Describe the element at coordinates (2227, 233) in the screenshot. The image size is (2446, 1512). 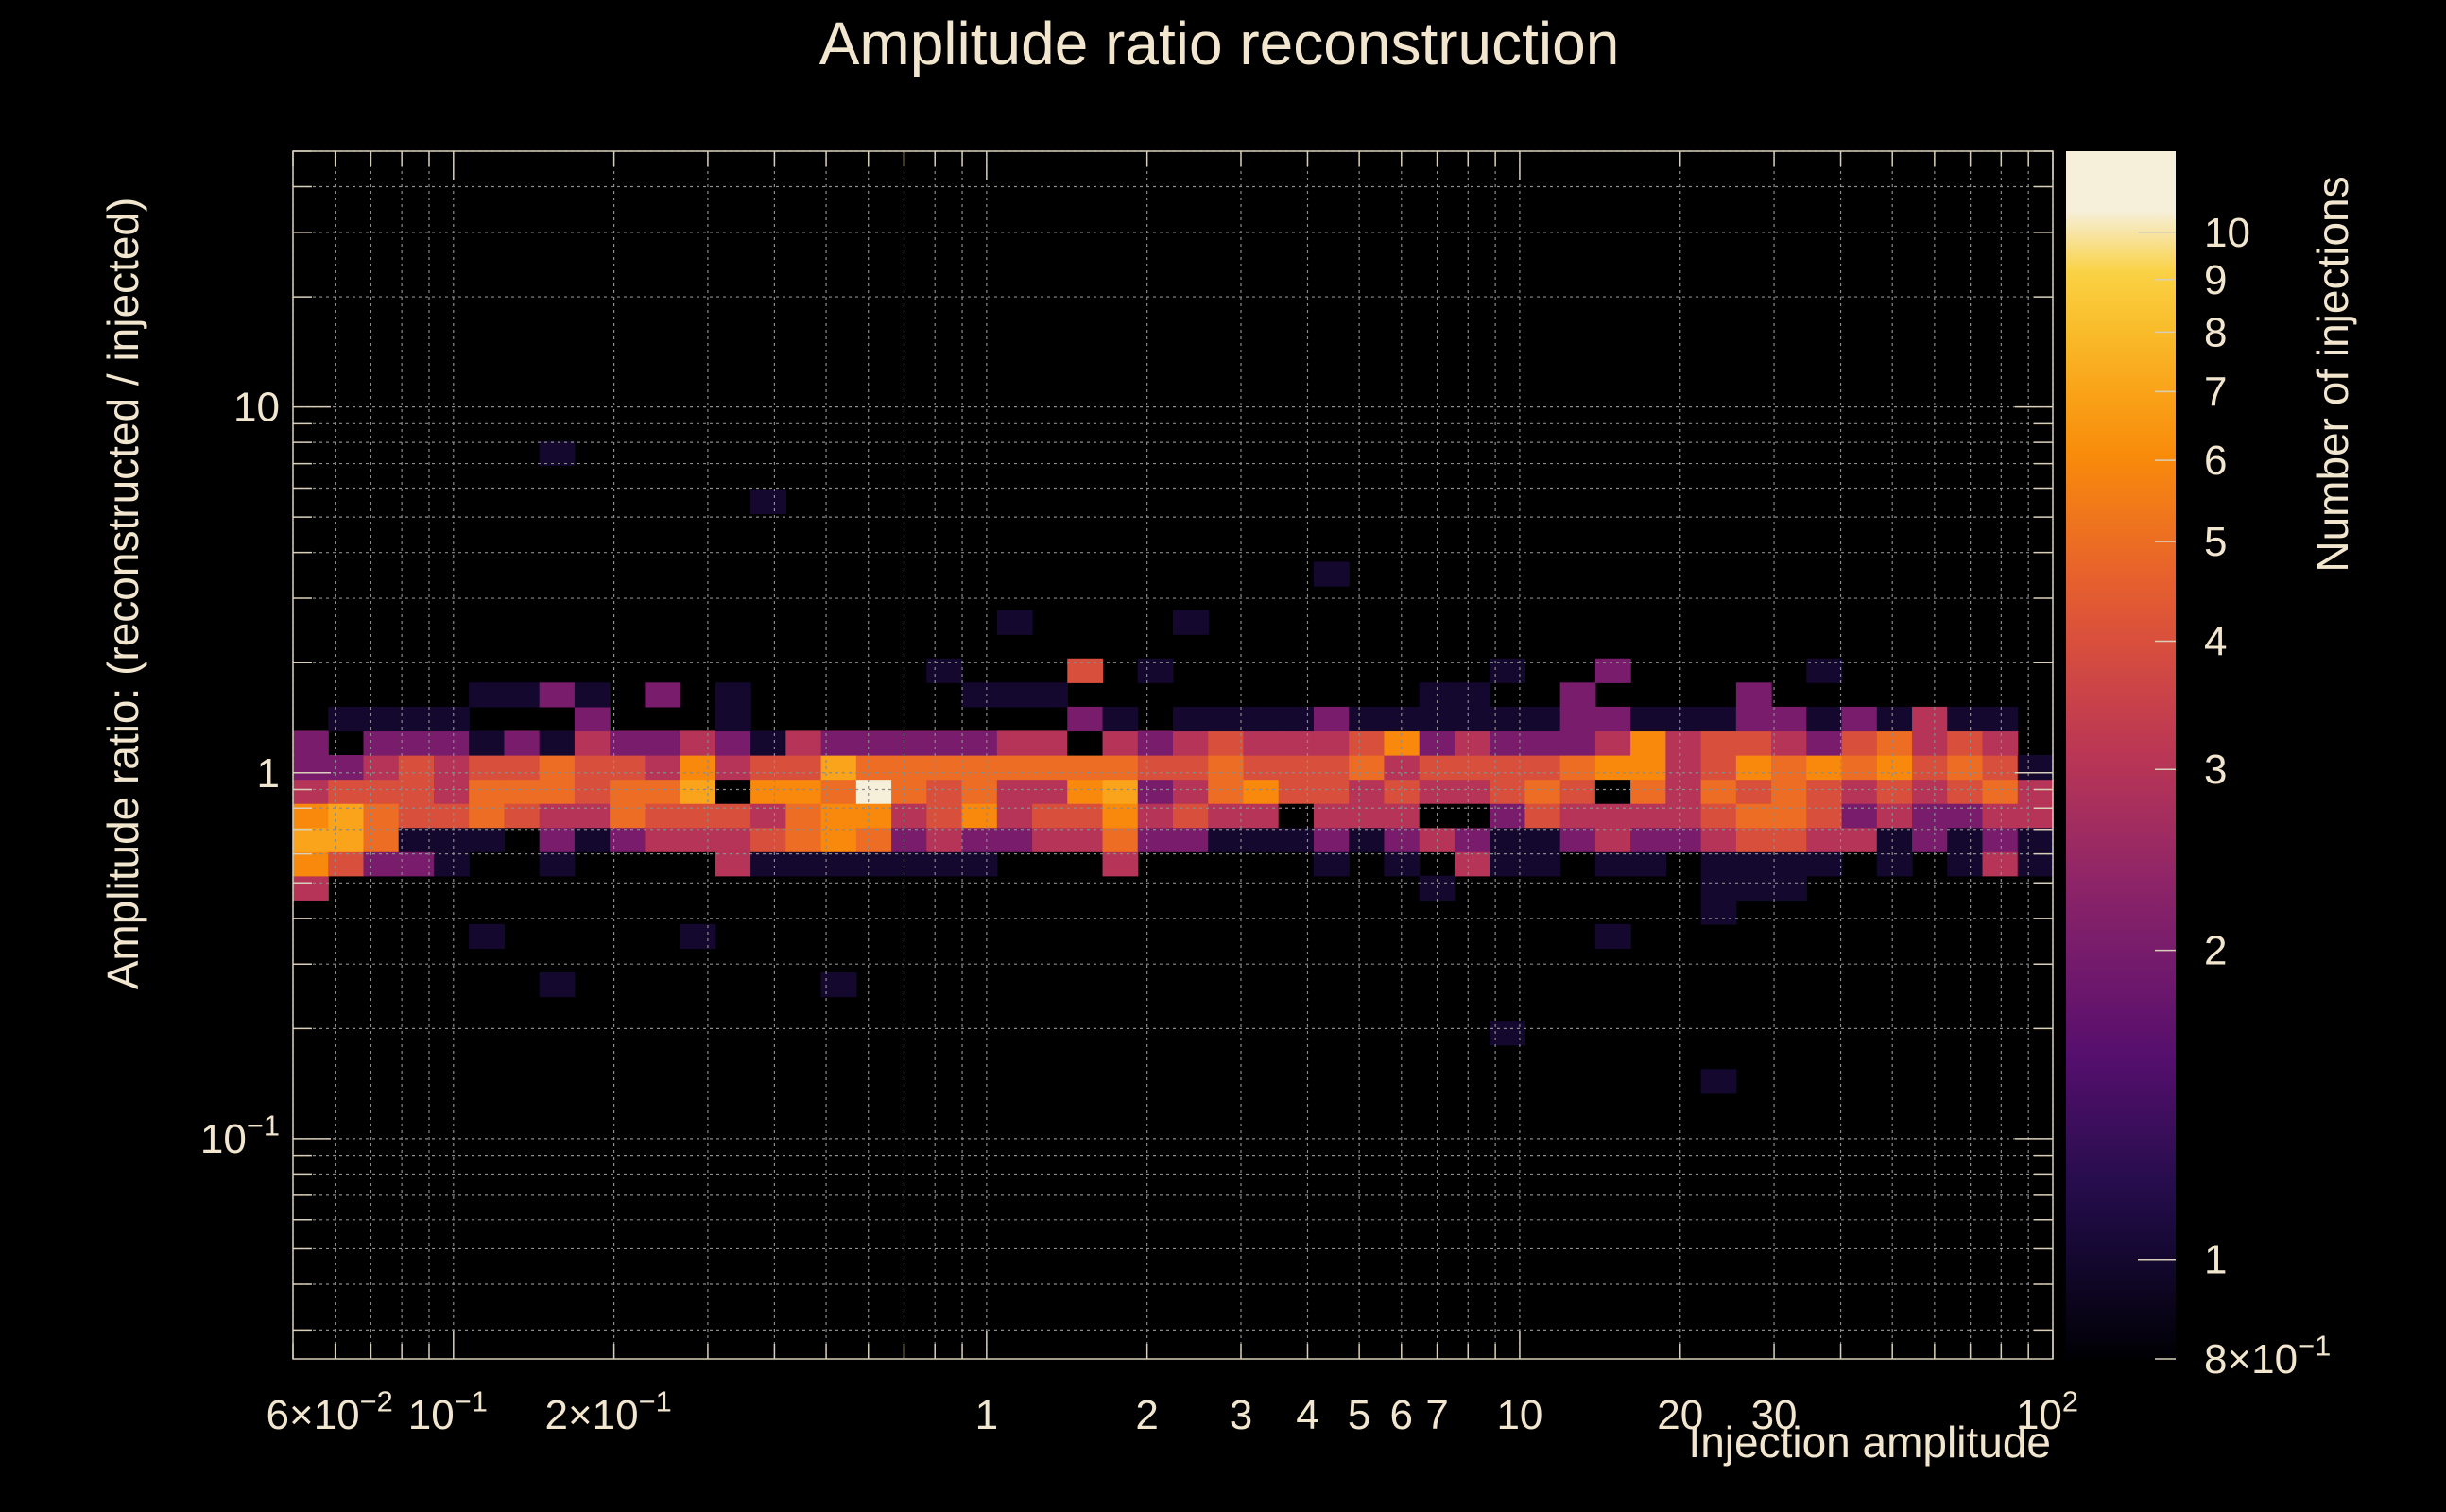
I see `colorbar-tick-label: 10` at that location.